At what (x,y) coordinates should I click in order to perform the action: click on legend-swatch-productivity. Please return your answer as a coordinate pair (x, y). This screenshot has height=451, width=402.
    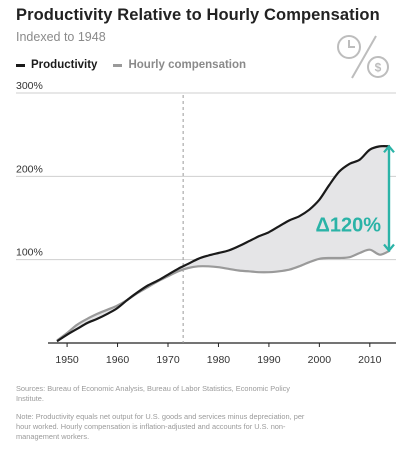
    Looking at the image, I should click on (20, 65).